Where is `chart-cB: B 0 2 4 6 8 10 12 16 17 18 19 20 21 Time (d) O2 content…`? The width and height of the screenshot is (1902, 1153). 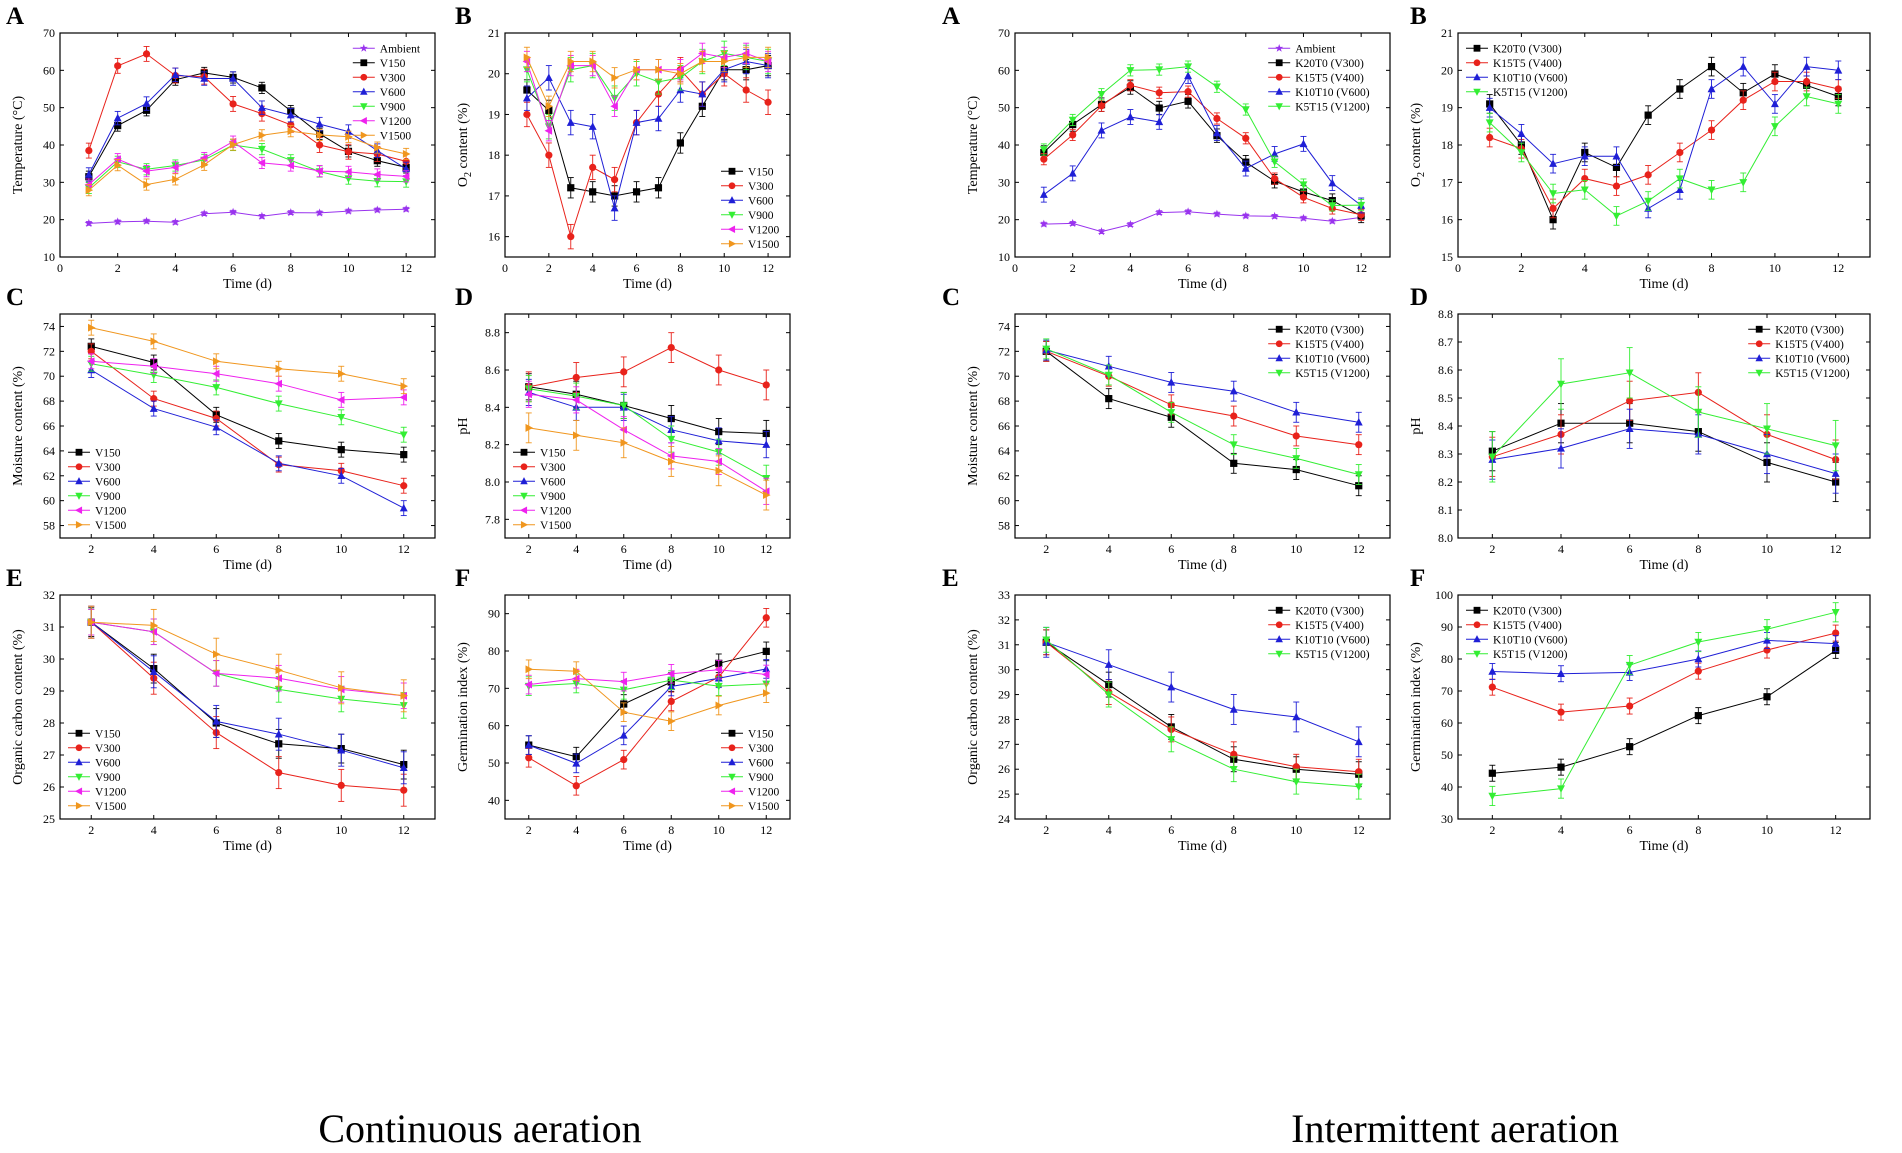 chart-cB: B 0 2 4 6 8 10 12 16 17 18 19 20 21 Time (d) O2 content… is located at coordinates (623, 147).